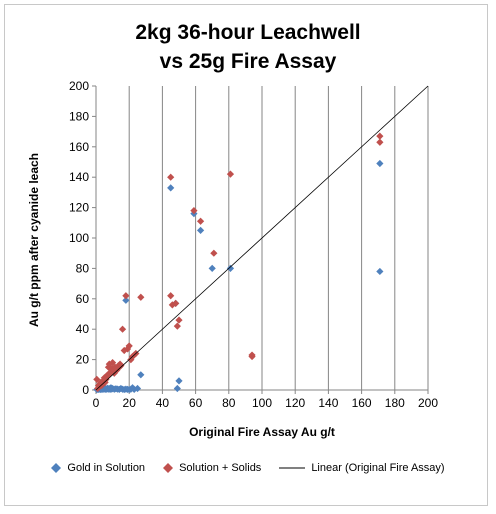  Describe the element at coordinates (163, 403) in the screenshot. I see `x-tick-label-40: 40` at that location.